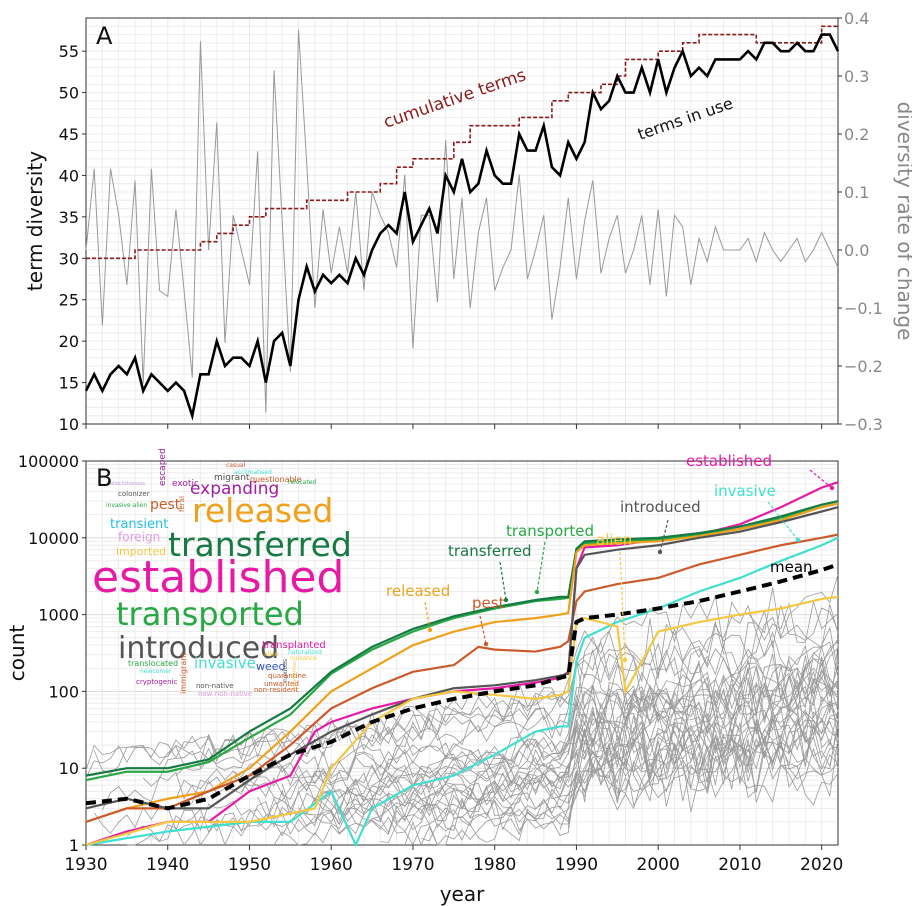 The height and width of the screenshot is (906, 912). Describe the element at coordinates (183, 673) in the screenshot. I see `word-immigrant: immigrant` at that location.